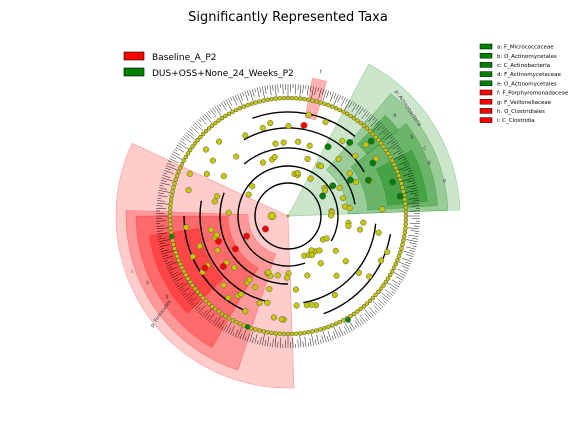 The image size is (576, 432). Describe the element at coordinates (134, 56) in the screenshot. I see `legend-swatch-baseline` at that location.